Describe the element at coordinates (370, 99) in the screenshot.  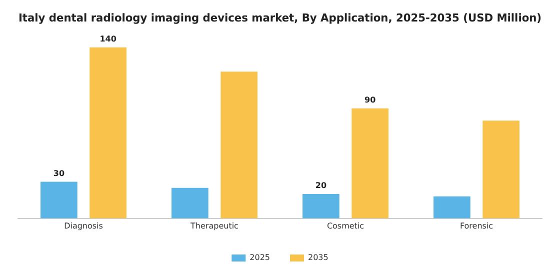
I see `data-label: 90` at that location.